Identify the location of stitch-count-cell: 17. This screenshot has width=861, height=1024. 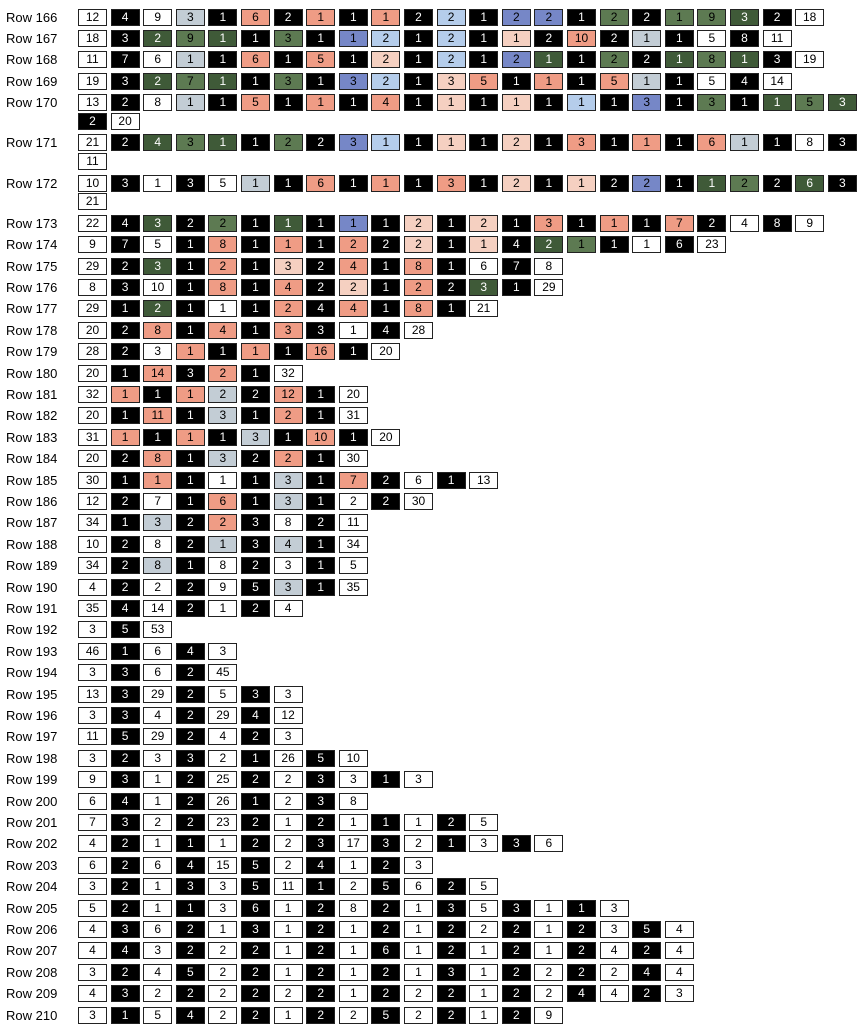
(353, 844).